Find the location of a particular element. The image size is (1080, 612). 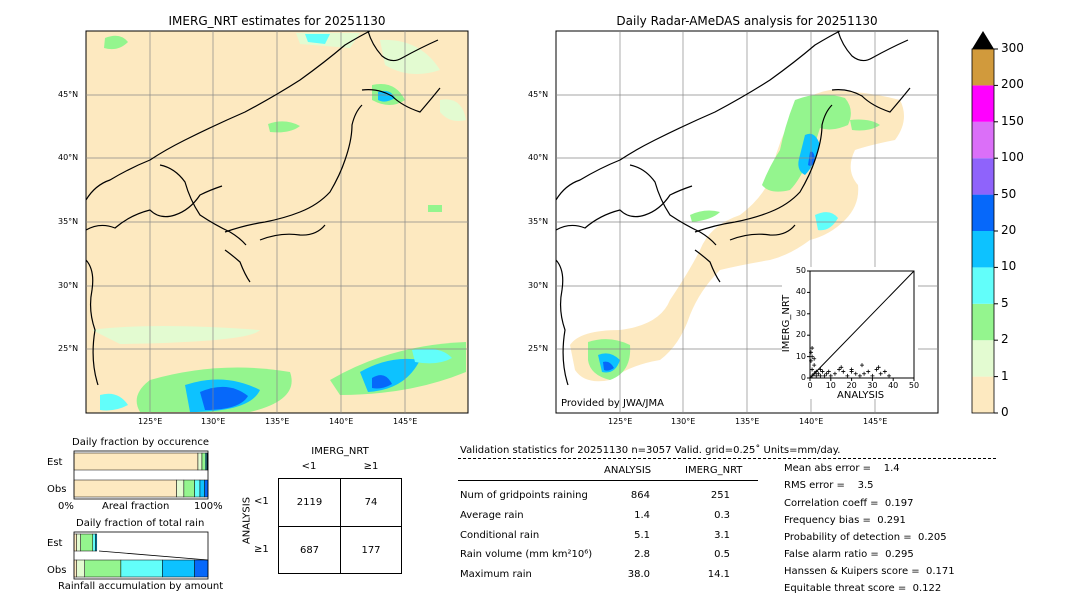

stats-row-analysis: 1.4 is located at coordinates (642, 515).